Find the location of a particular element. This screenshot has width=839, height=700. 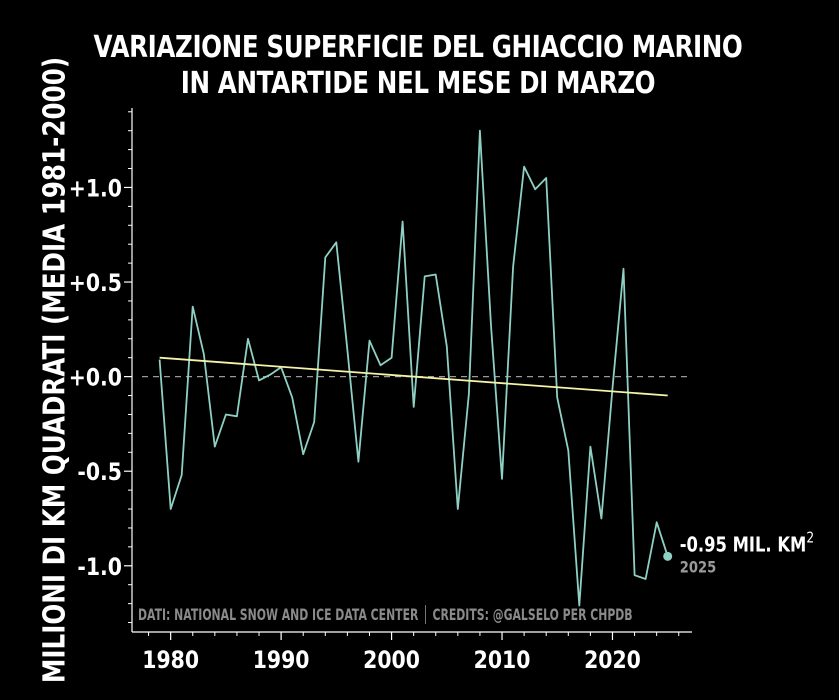

x-tick-label: 1990 is located at coordinates (281, 660).